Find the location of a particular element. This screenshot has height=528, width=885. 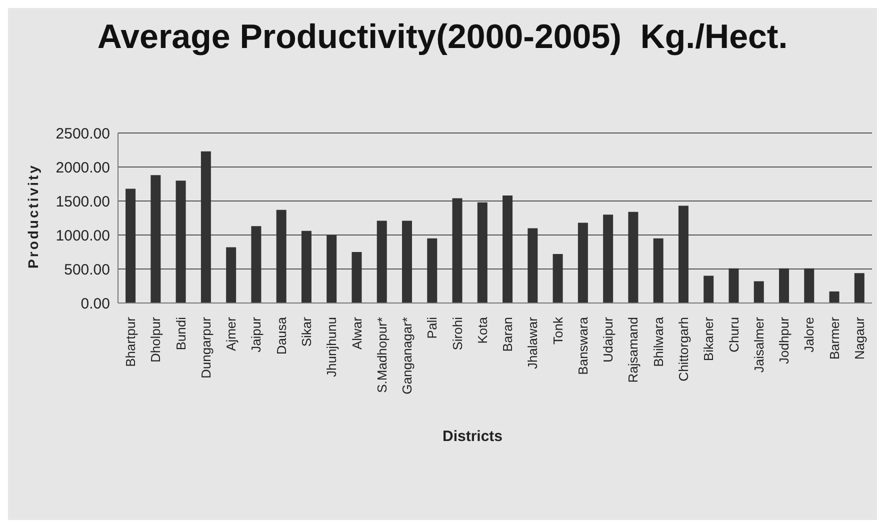

y-tick-label: 1000.00 is located at coordinates (83, 235).